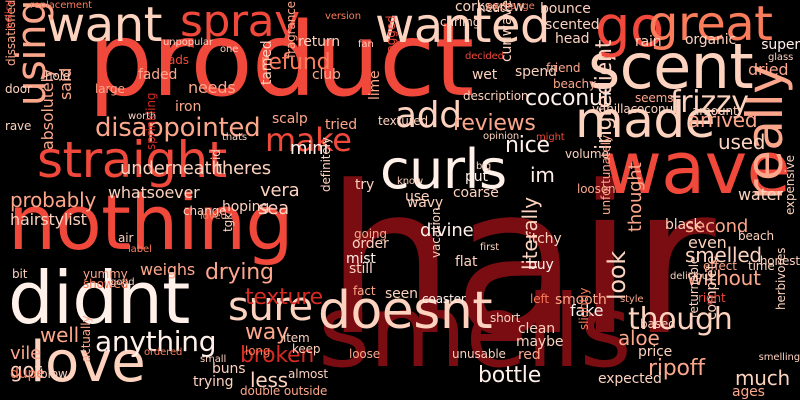  What do you see at coordinates (710, 26) in the screenshot?
I see `word-great: great` at bounding box center [710, 26].